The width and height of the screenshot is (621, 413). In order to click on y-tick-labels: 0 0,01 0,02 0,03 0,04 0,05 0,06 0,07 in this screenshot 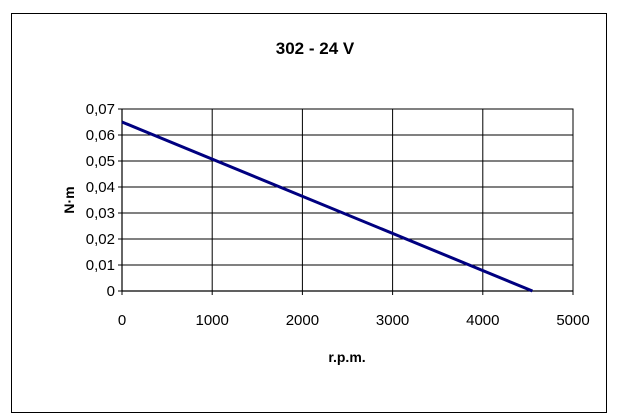, I will do `click(100, 200)`.